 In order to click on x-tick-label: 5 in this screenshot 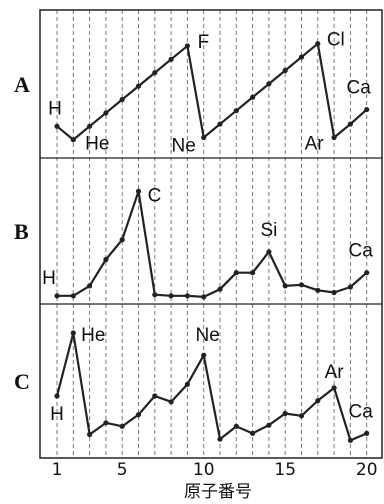, I will do `click(122, 470)`.